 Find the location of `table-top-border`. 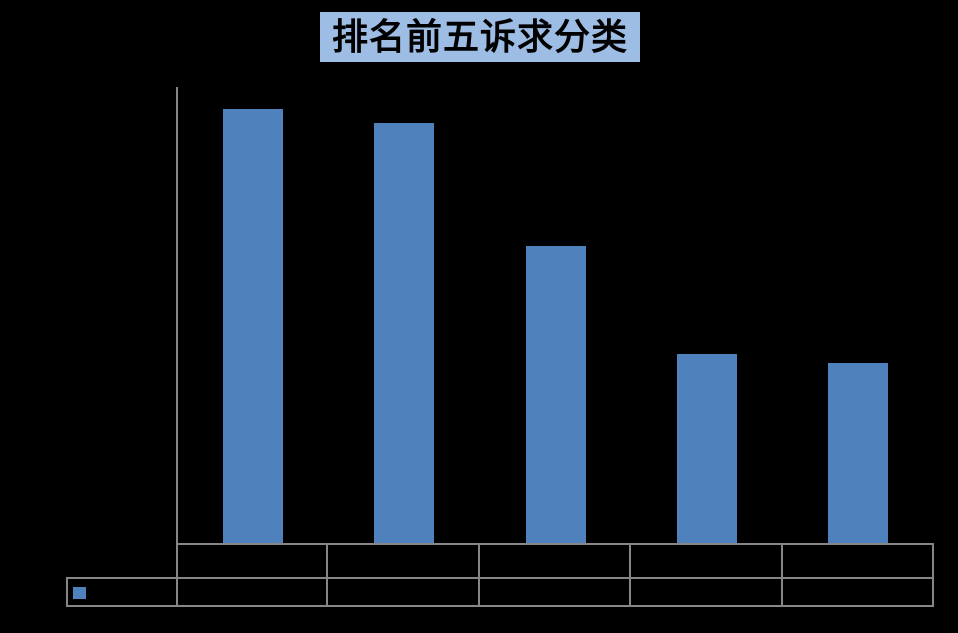

table-top-border is located at coordinates (555, 544).